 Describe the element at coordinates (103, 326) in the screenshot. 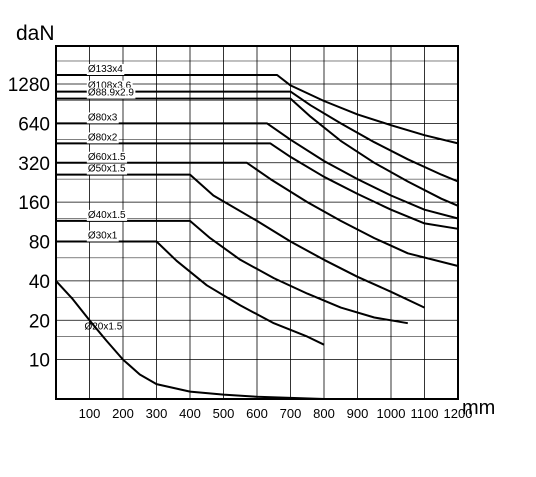

I see `series-label: Ø20x1.5` at that location.